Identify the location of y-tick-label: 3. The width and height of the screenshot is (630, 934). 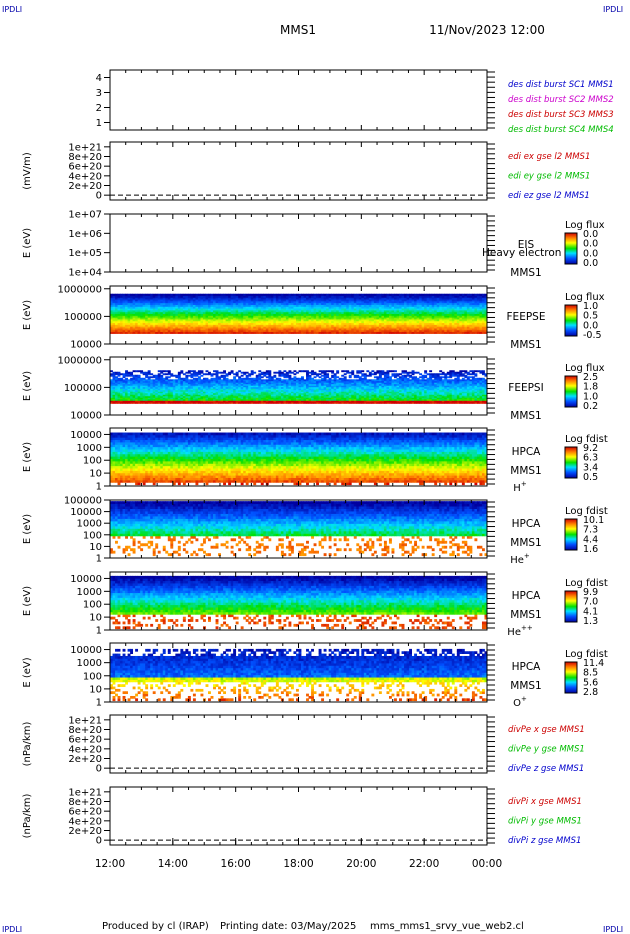
(99, 93).